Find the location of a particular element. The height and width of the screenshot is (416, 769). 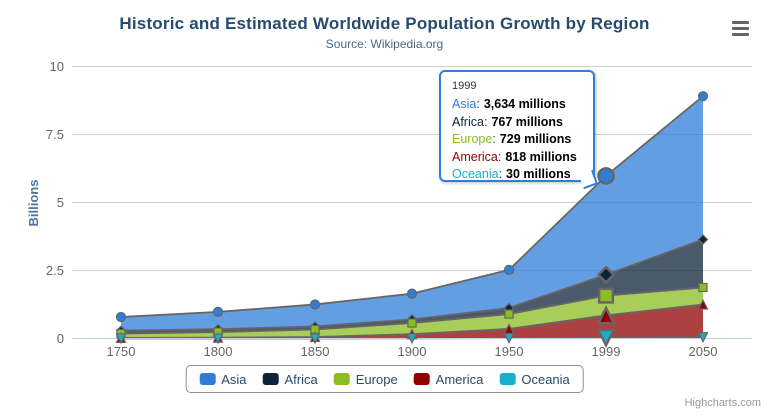

marker-europe-1900 is located at coordinates (412, 323).